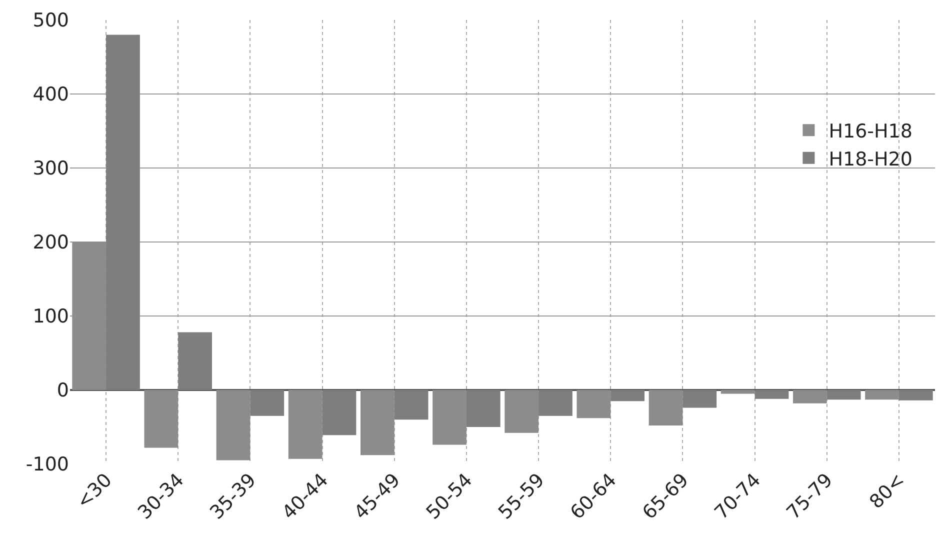 This screenshot has width=945, height=554. What do you see at coordinates (47, 465) in the screenshot?
I see `y-tick-label: -100` at bounding box center [47, 465].